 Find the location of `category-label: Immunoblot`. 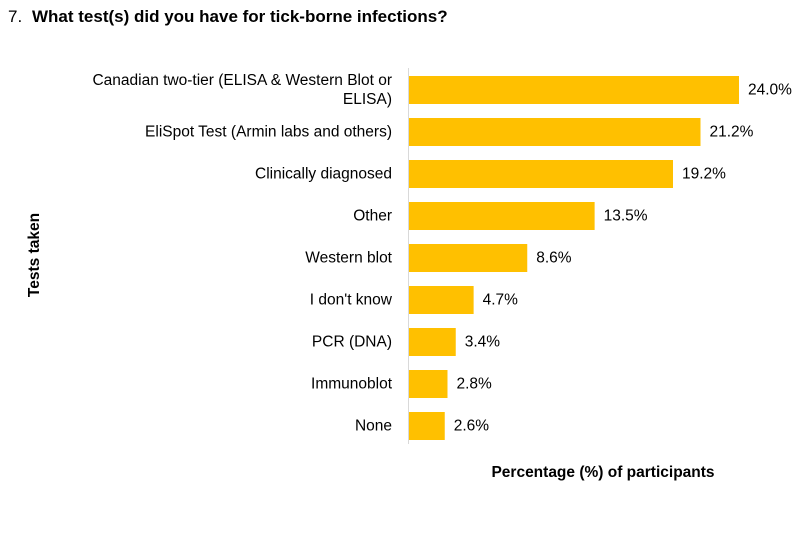

category-label: Immunoblot is located at coordinates (352, 384).